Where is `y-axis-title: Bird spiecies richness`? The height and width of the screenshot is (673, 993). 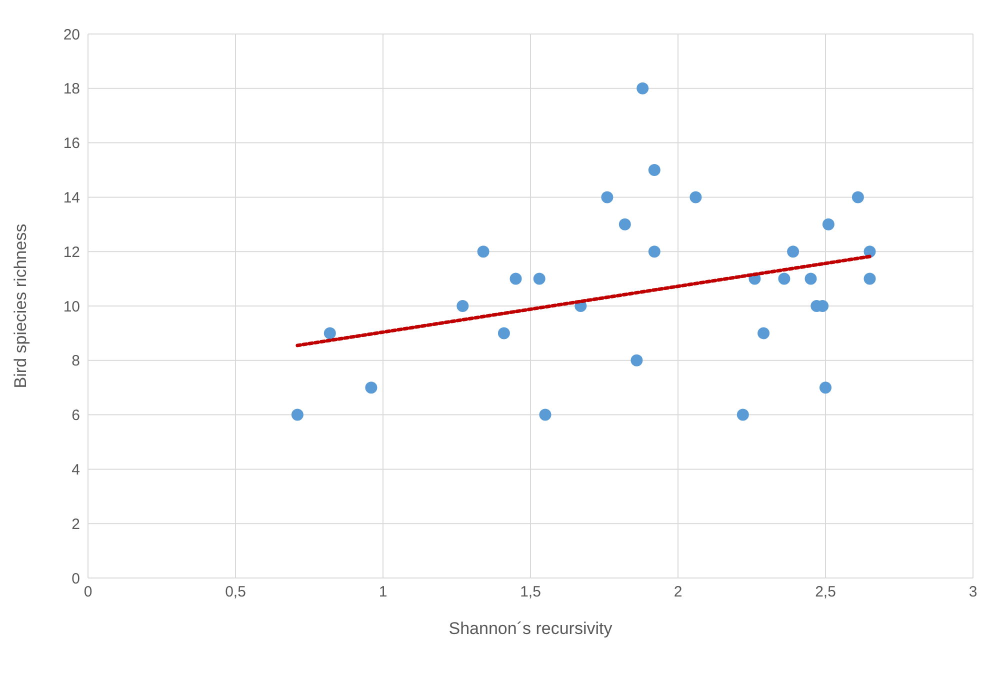
y-axis-title: Bird spiecies richness is located at coordinates (20, 306).